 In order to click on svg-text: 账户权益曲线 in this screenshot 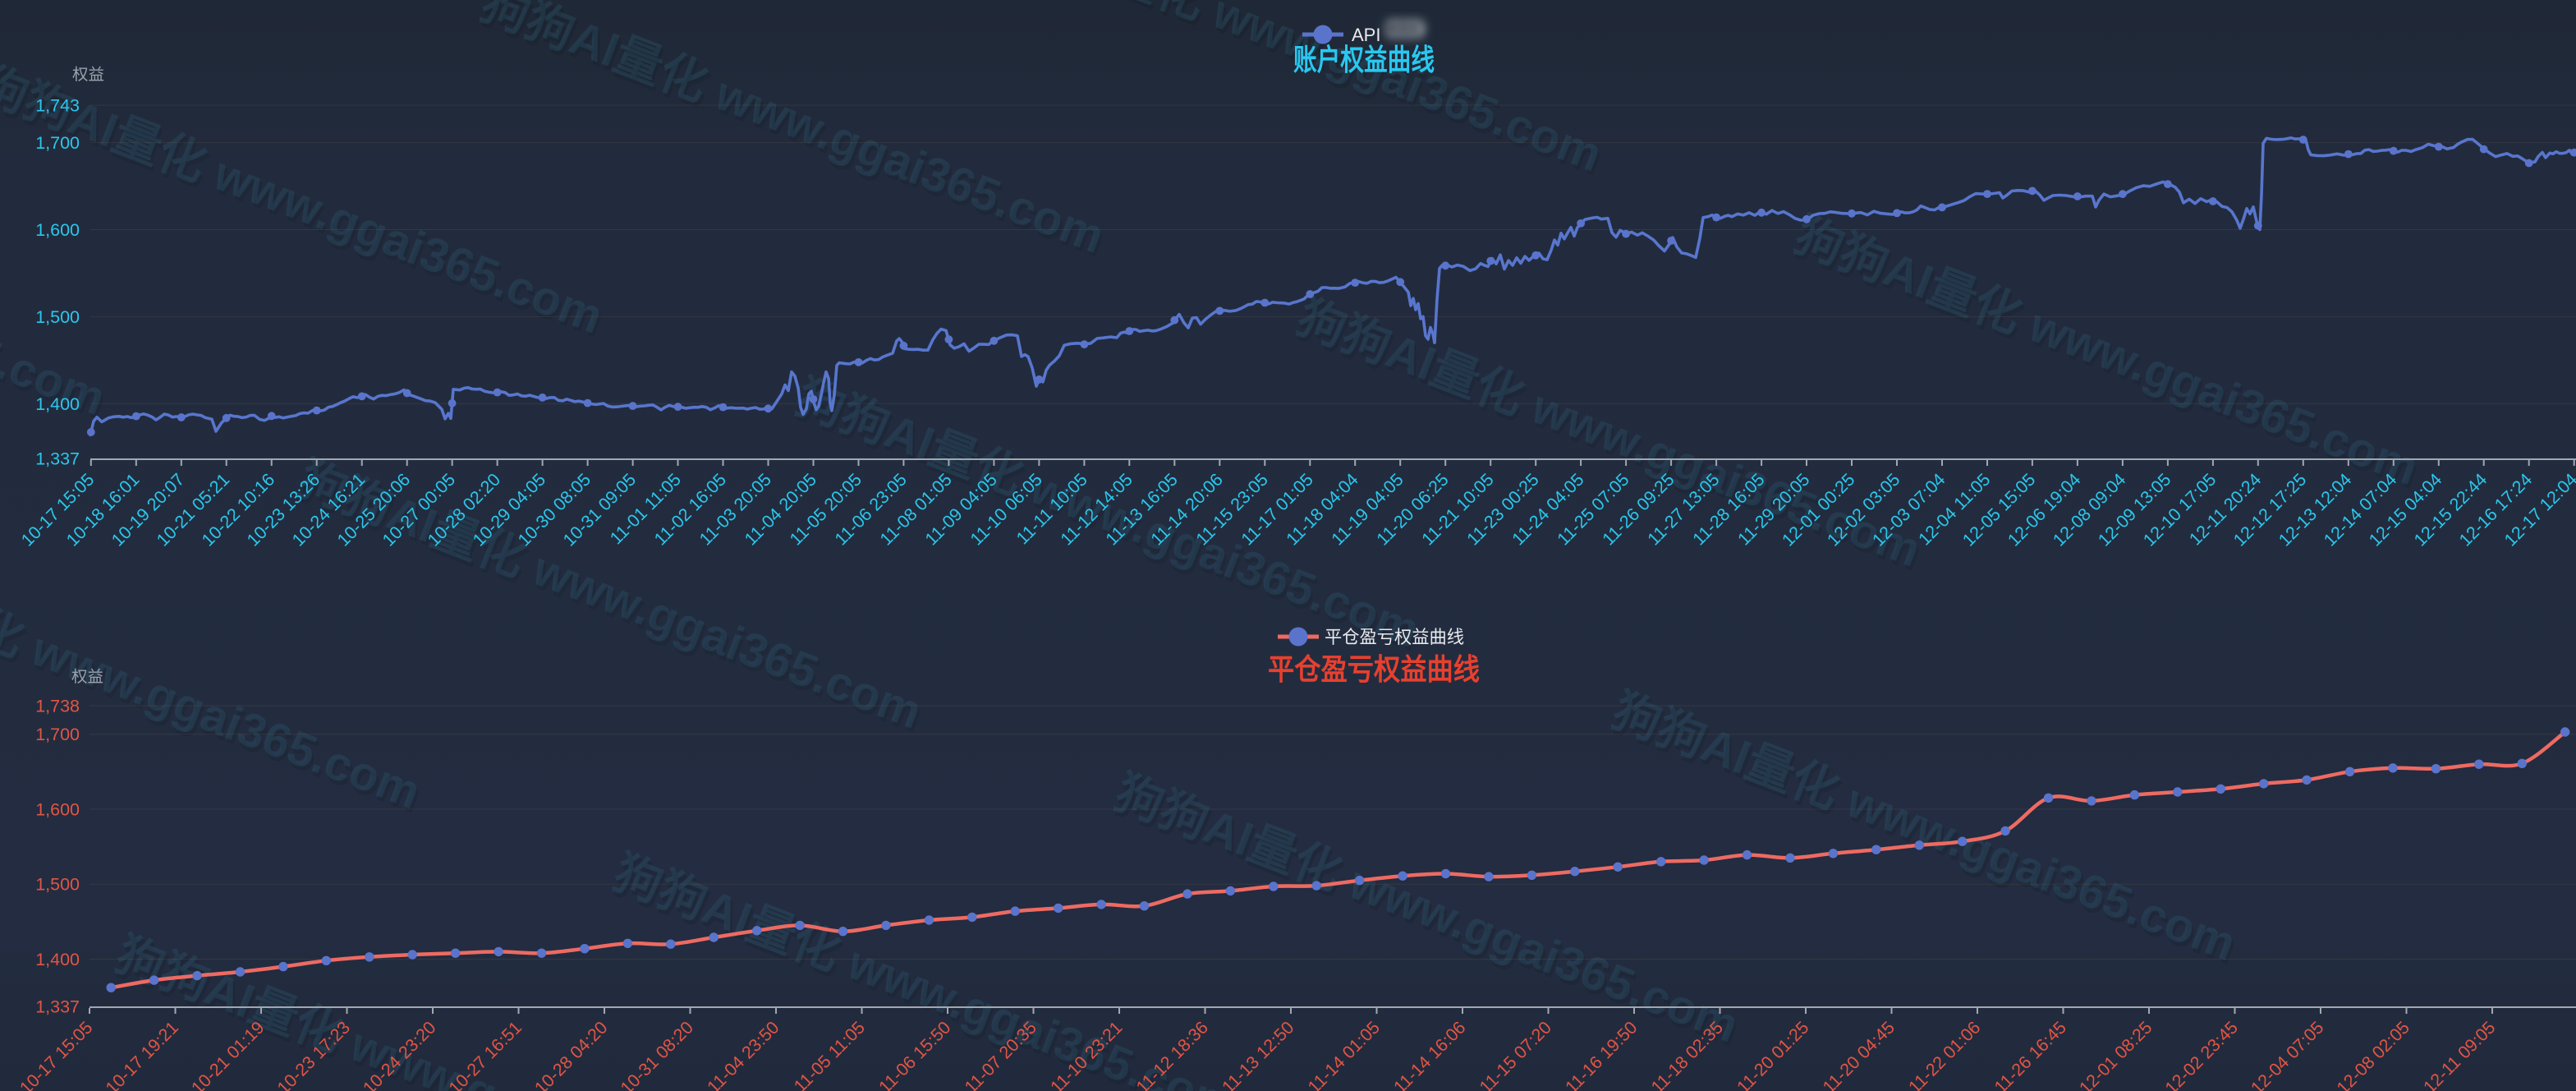, I will do `click(1364, 59)`.